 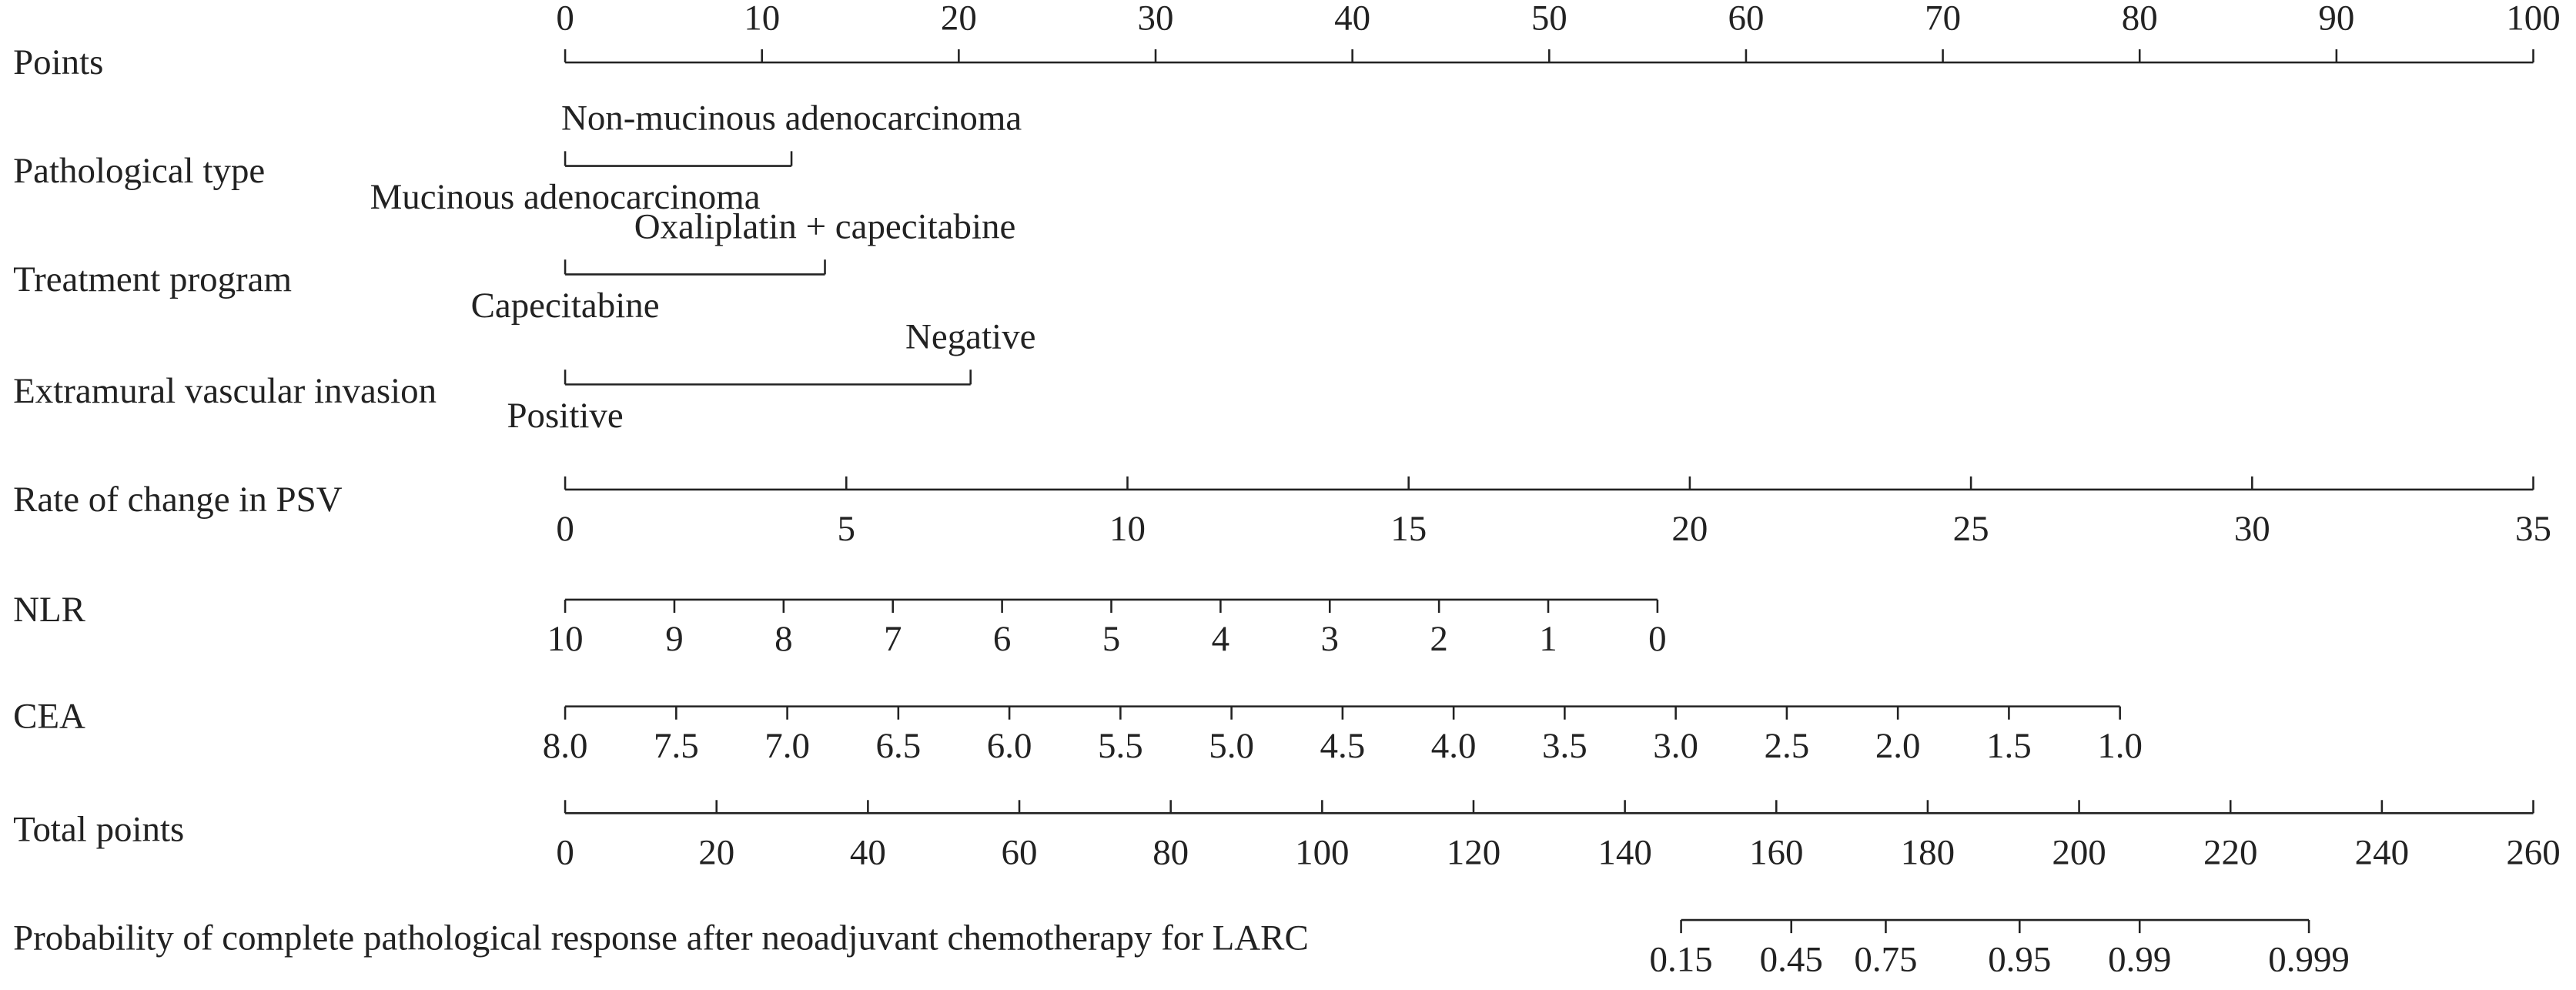 I want to click on level-label: Positive, so click(x=565, y=416).